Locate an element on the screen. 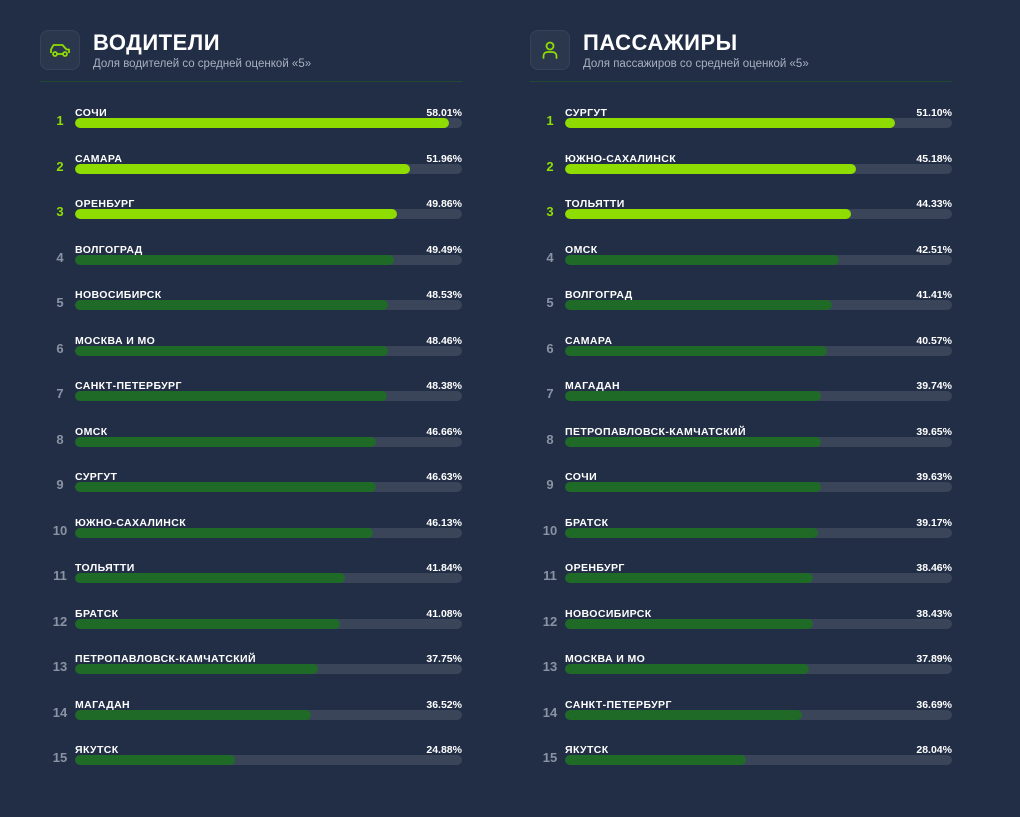  percent-value: 44.33% is located at coordinates (934, 204).